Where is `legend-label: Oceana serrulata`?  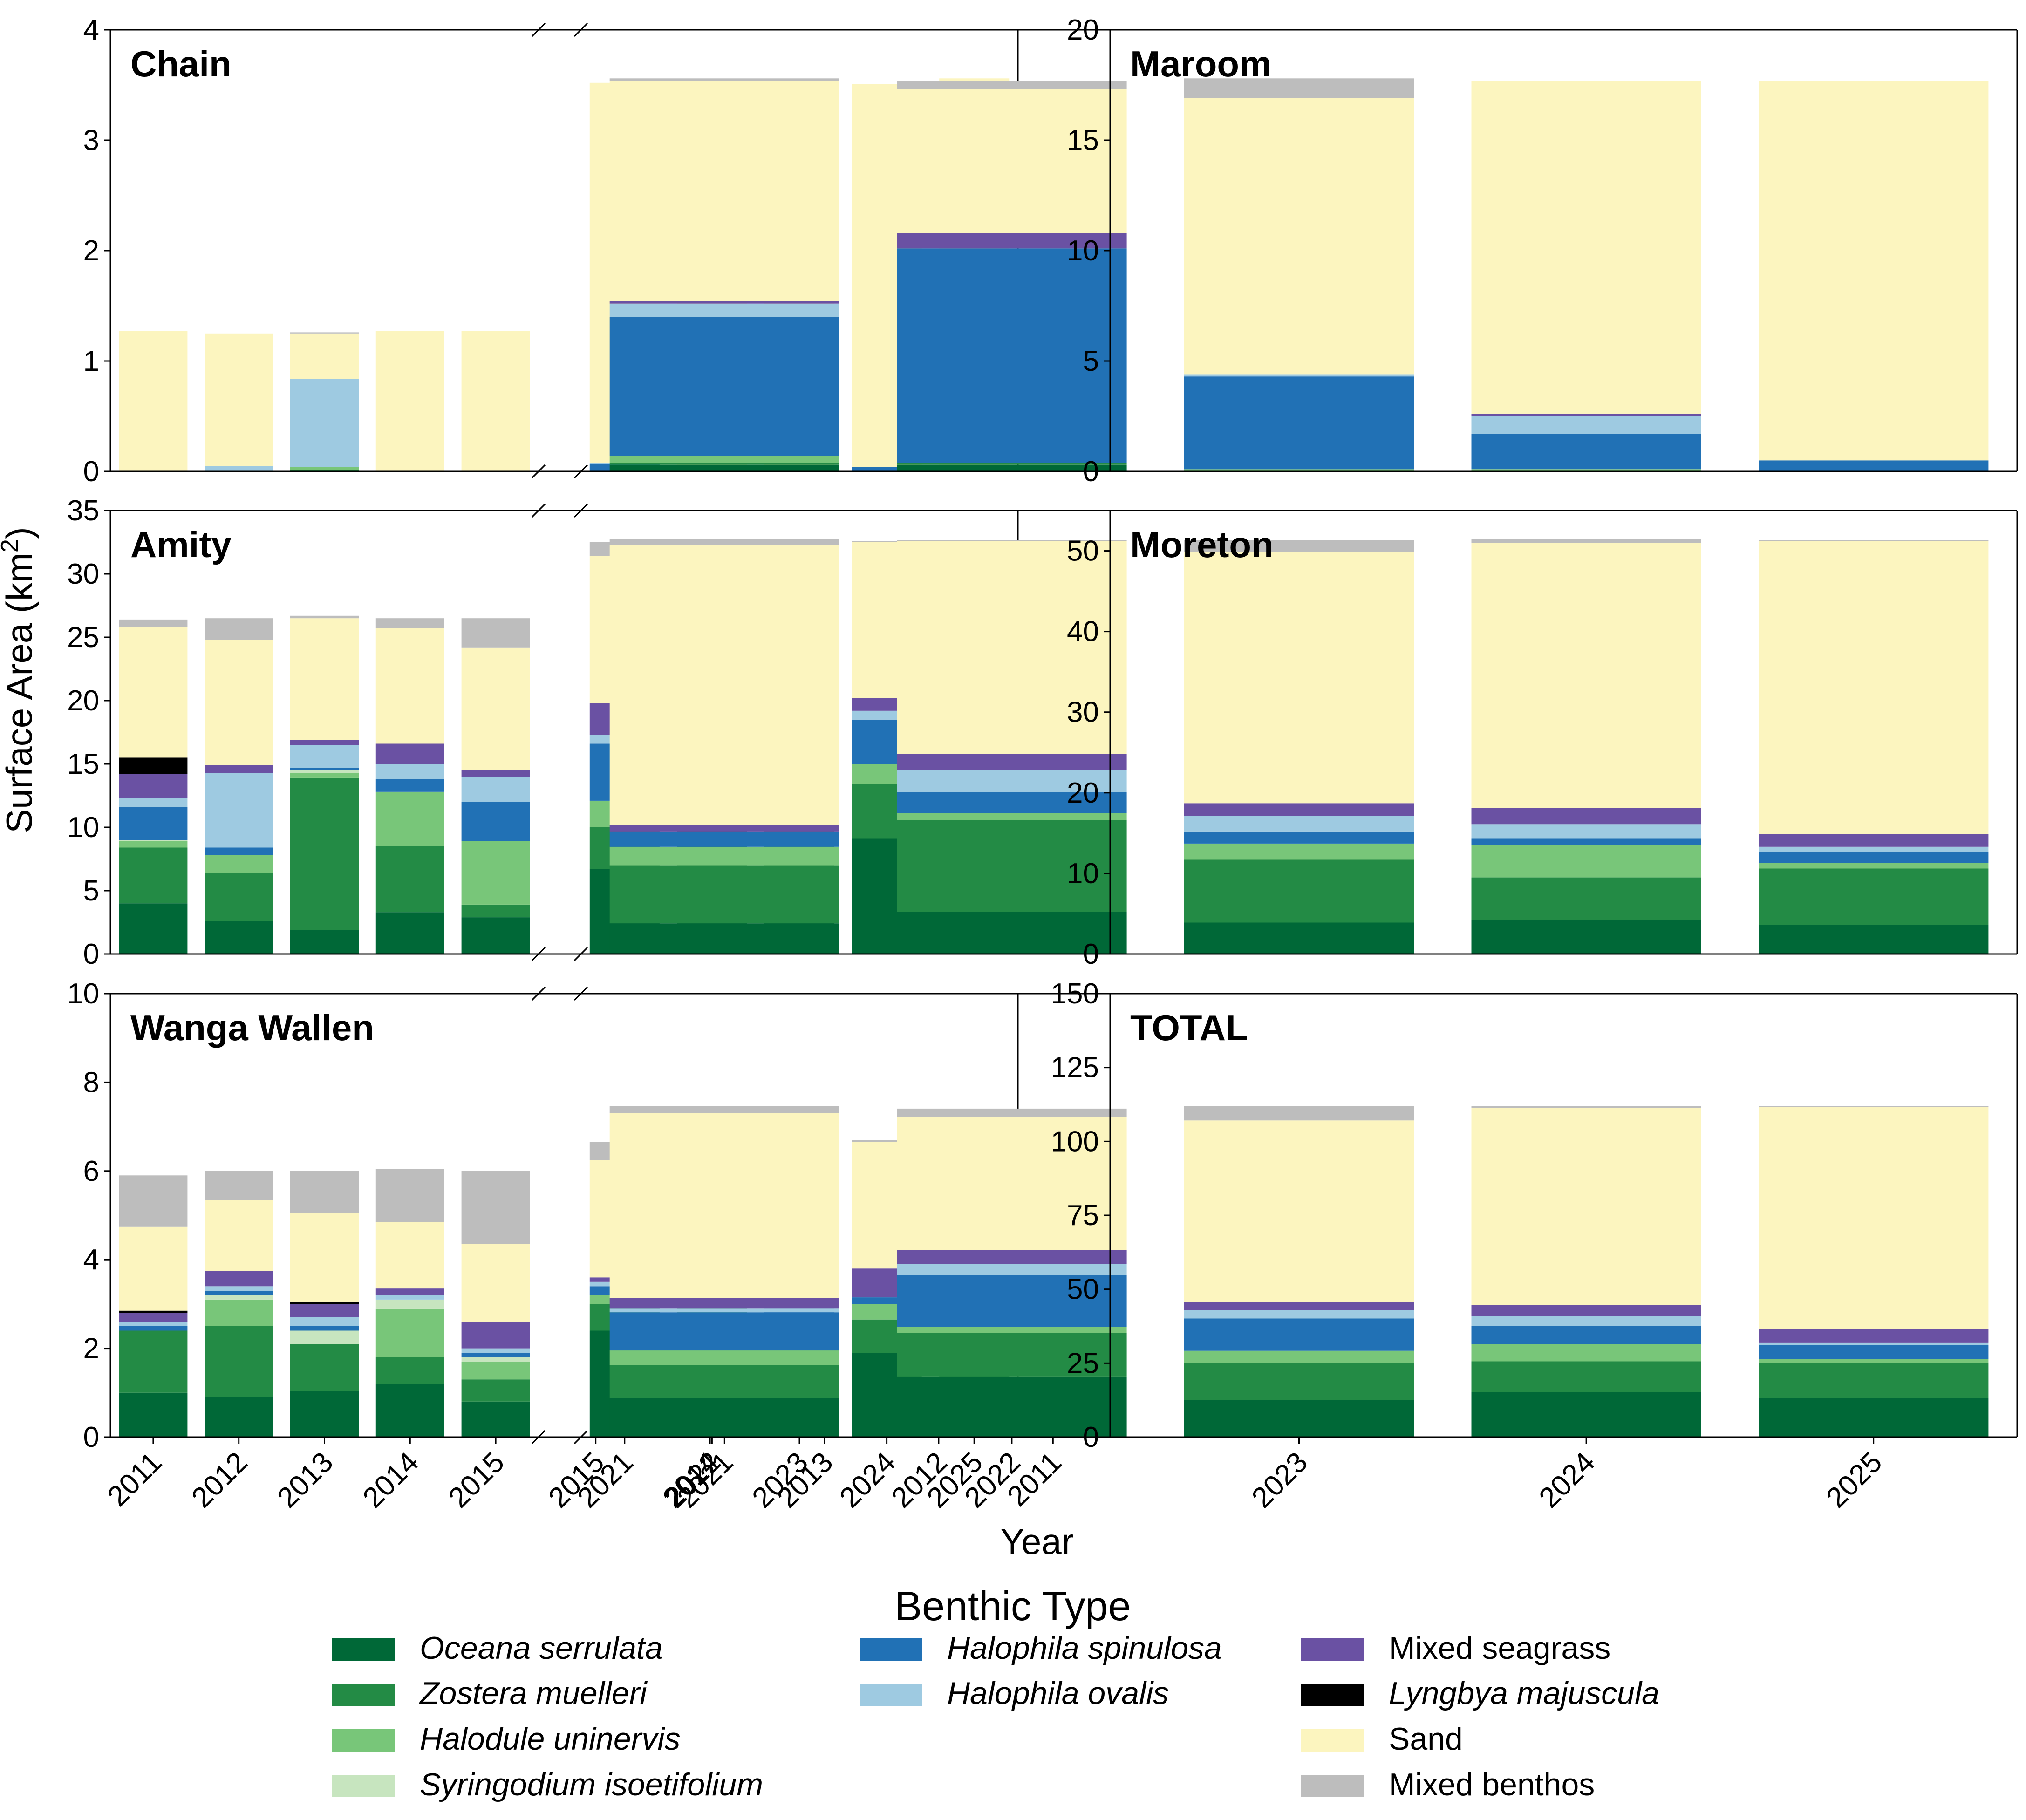 legend-label: Oceana serrulata is located at coordinates (541, 1648).